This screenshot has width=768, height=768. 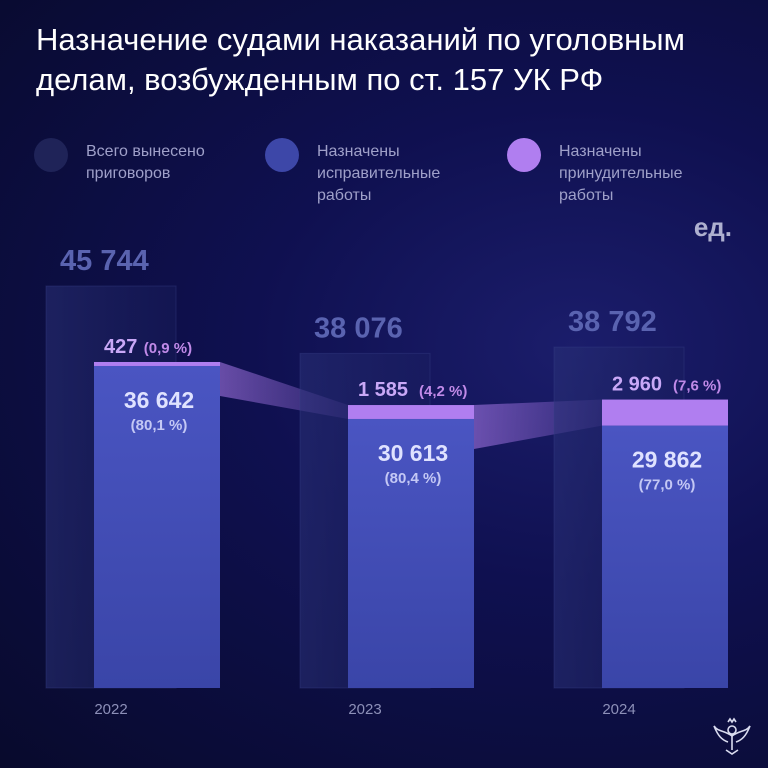 I want to click on label-corrective-2024: 29 862, so click(x=667, y=460).